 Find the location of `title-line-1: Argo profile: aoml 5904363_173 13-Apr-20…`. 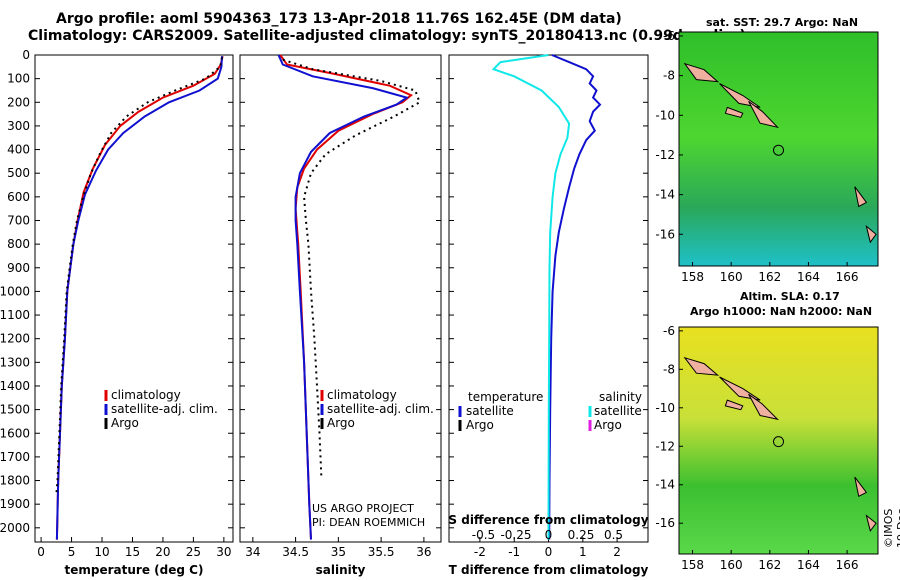

title-line-1: Argo profile: aoml 5904363_173 13-Apr-20… is located at coordinates (339, 19).